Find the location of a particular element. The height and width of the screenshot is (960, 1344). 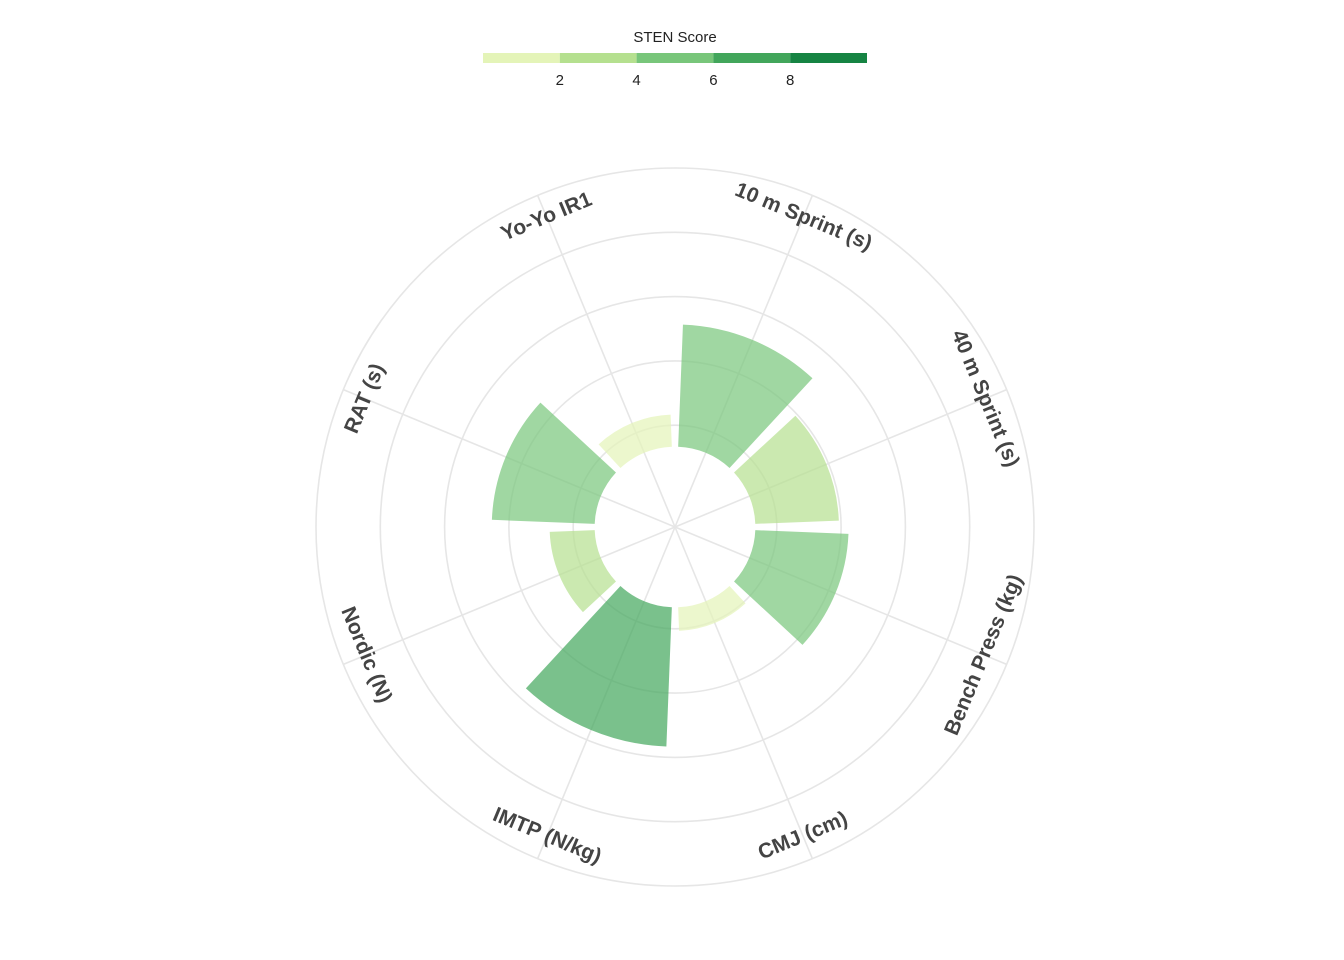

legend-tick-label: 4 is located at coordinates (636, 80).